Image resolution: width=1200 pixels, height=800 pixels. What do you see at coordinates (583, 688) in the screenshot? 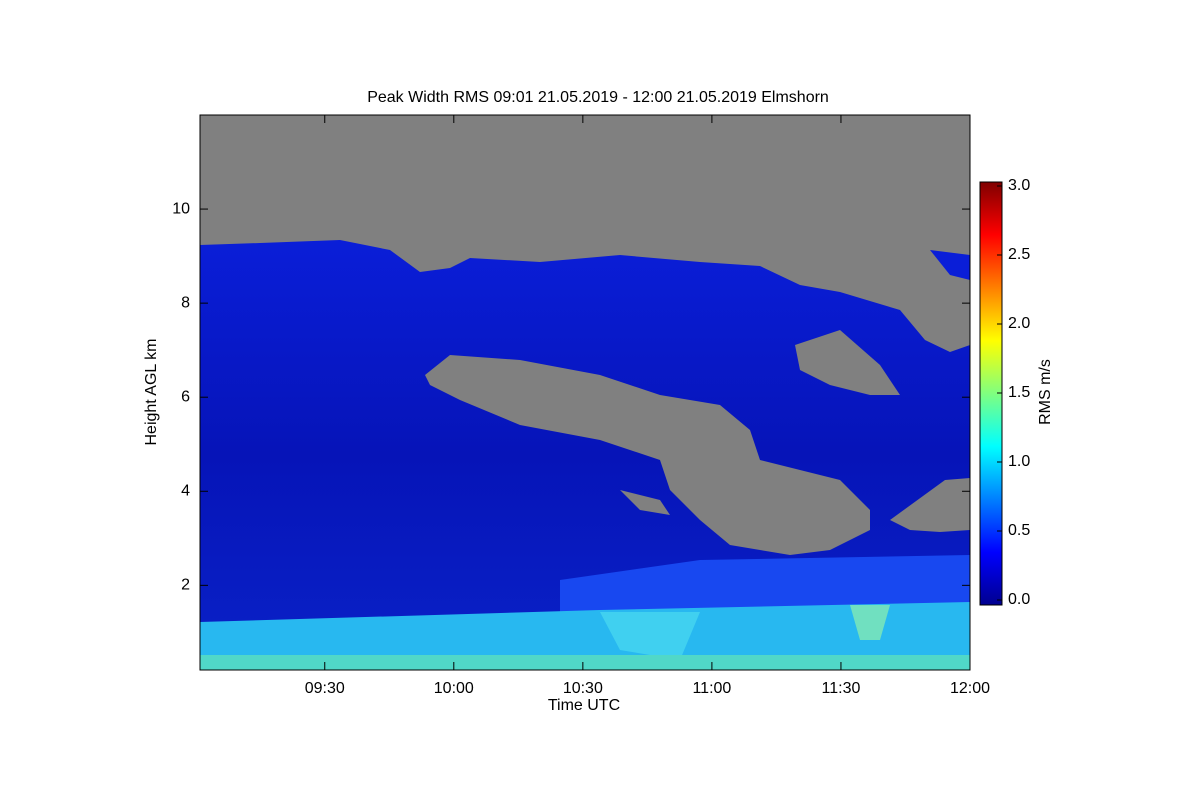
I see `x-tick-label: 10:30` at bounding box center [583, 688].